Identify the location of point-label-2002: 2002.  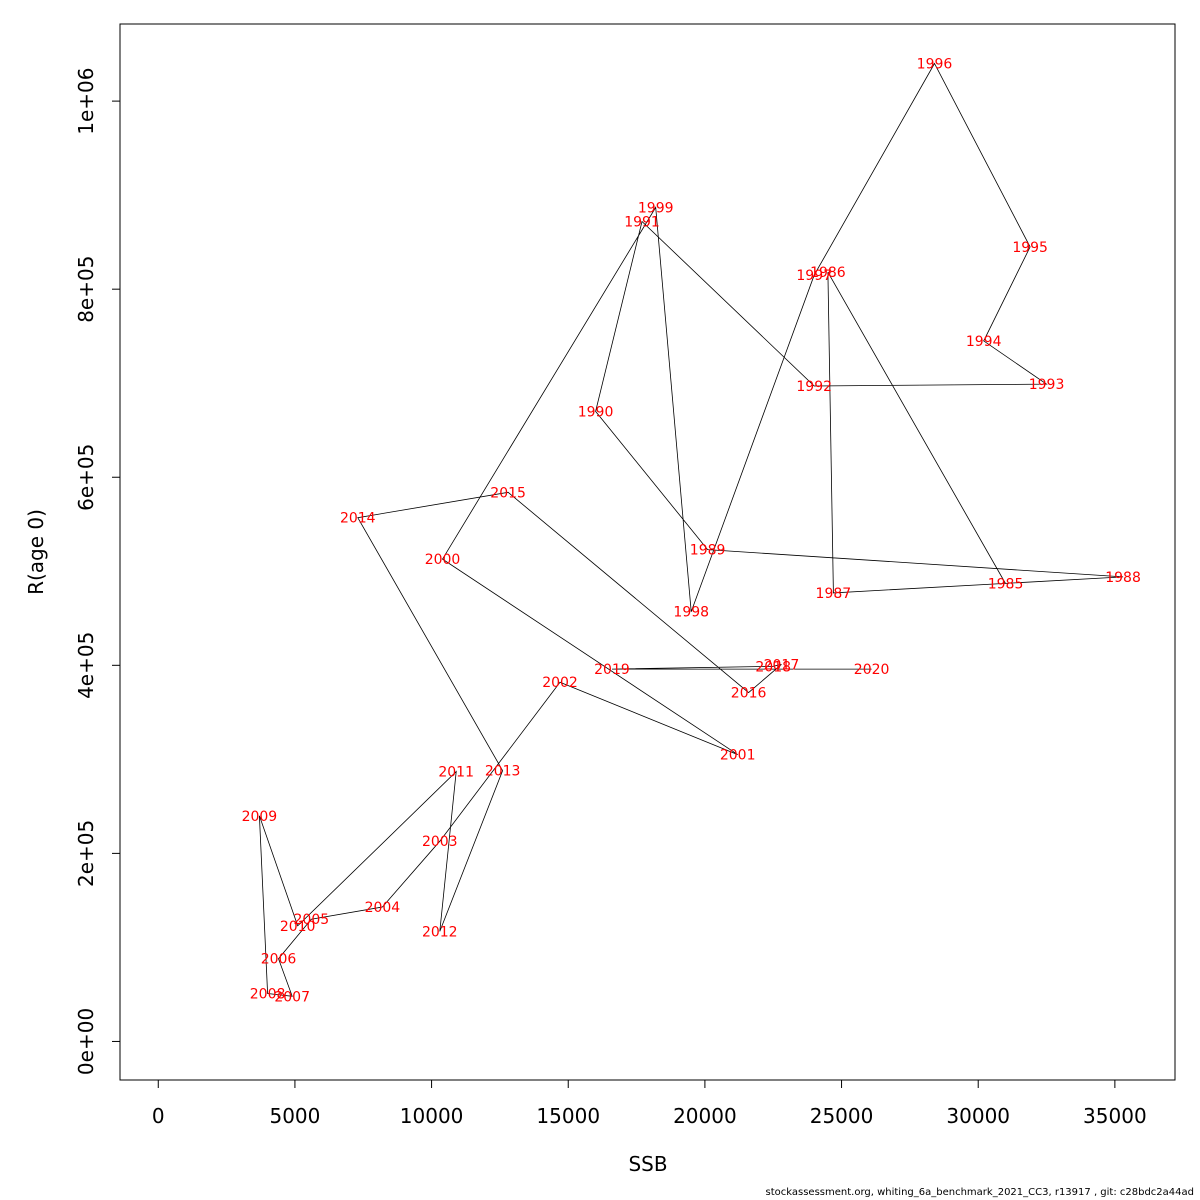
(560, 683).